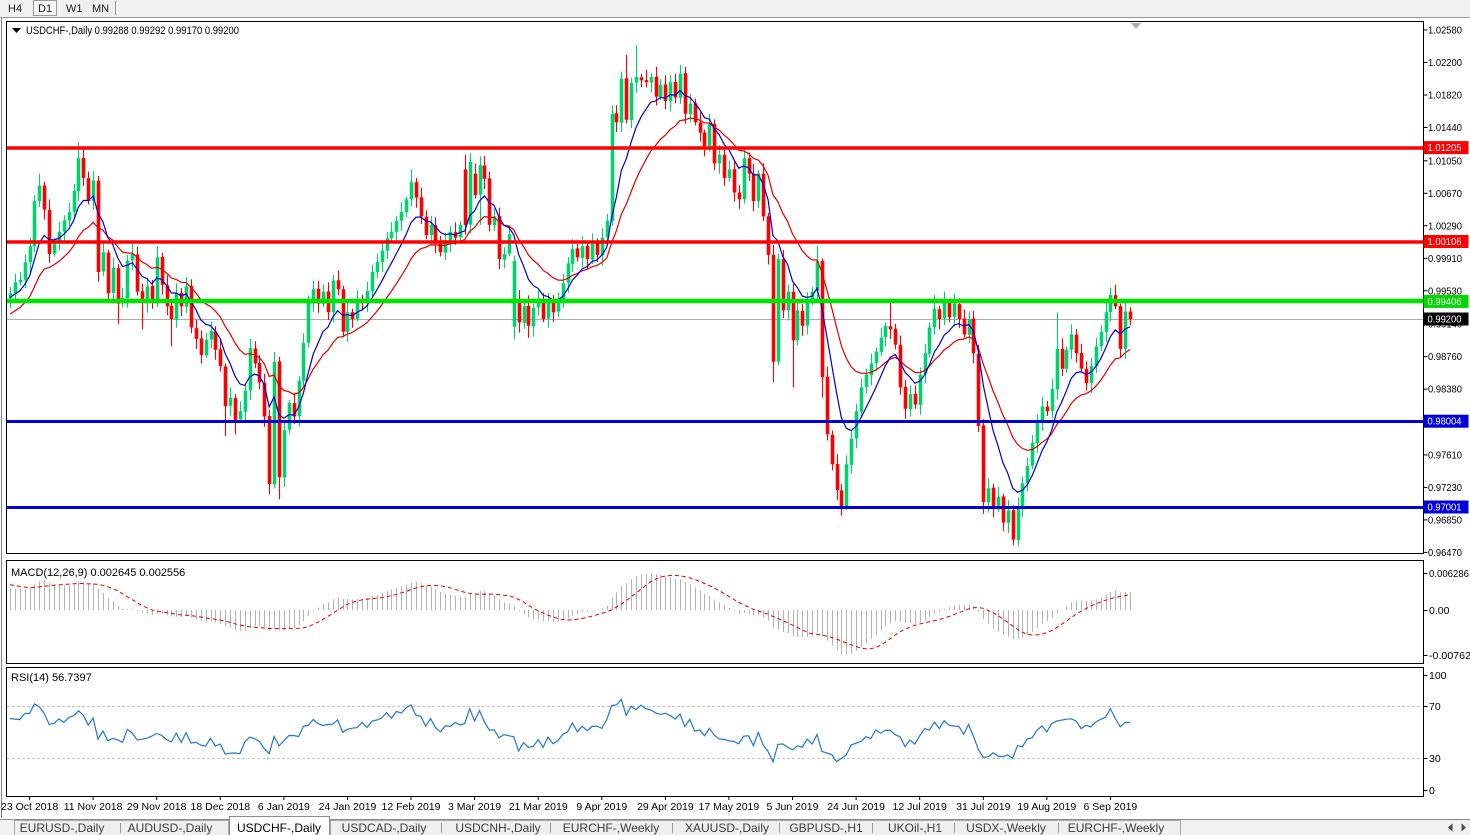 Image resolution: width=1470 pixels, height=835 pixels. What do you see at coordinates (284, 807) in the screenshot?
I see `svg-text: 6 Jan 2019` at bounding box center [284, 807].